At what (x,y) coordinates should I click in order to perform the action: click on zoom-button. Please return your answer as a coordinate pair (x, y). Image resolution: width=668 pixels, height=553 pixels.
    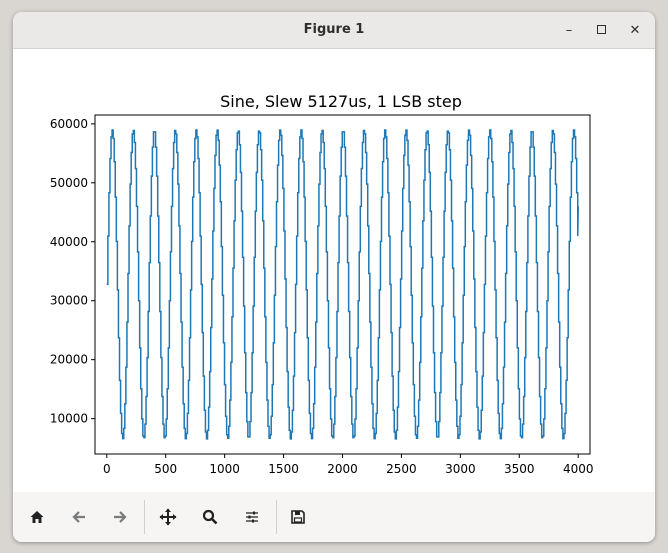
    Looking at the image, I should click on (210, 517).